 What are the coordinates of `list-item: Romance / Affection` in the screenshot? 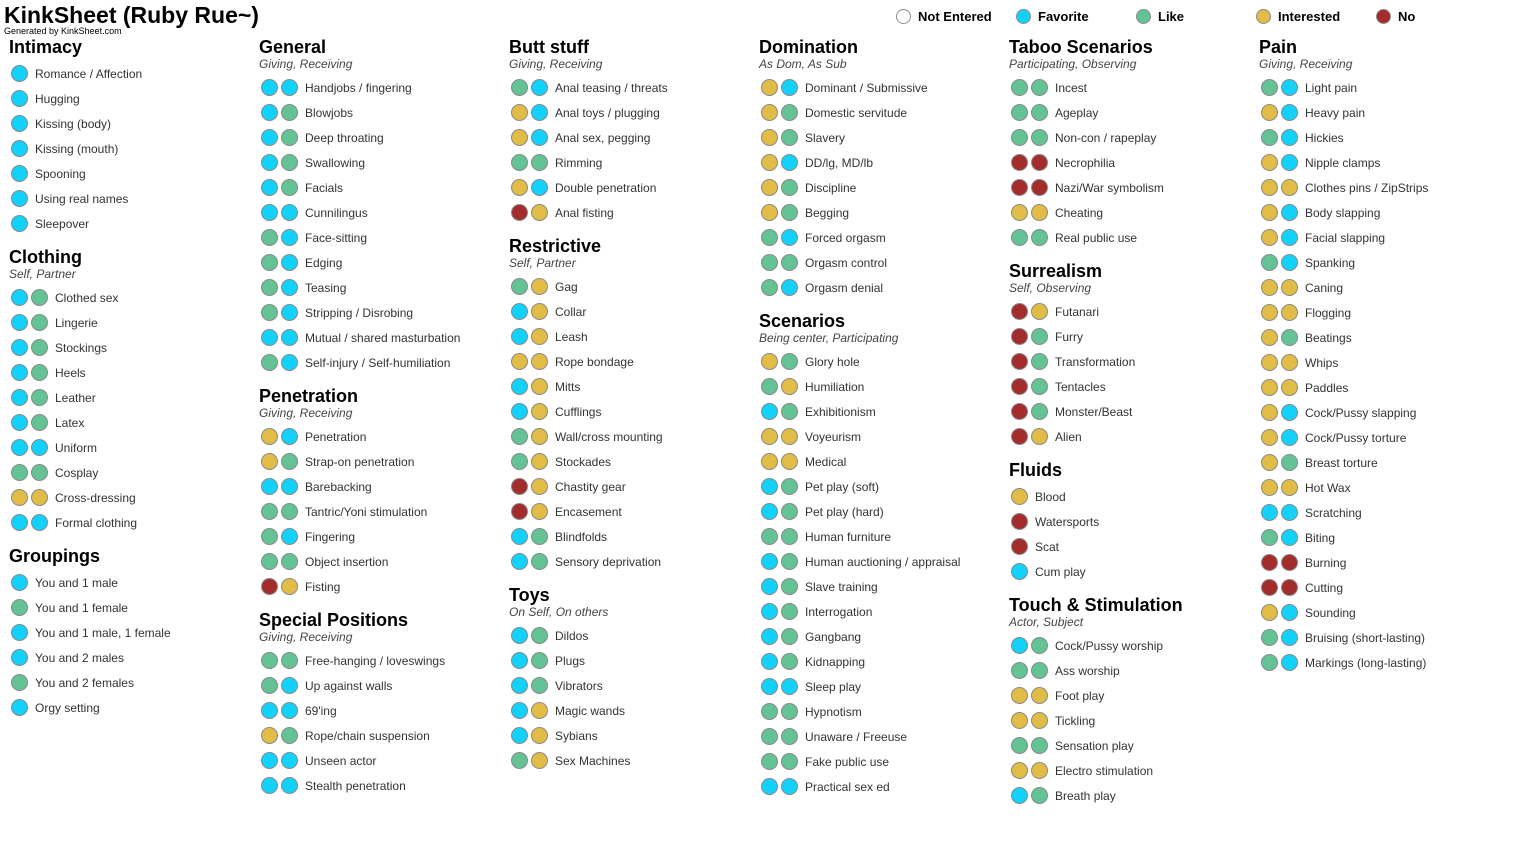 It's located at (134, 73).